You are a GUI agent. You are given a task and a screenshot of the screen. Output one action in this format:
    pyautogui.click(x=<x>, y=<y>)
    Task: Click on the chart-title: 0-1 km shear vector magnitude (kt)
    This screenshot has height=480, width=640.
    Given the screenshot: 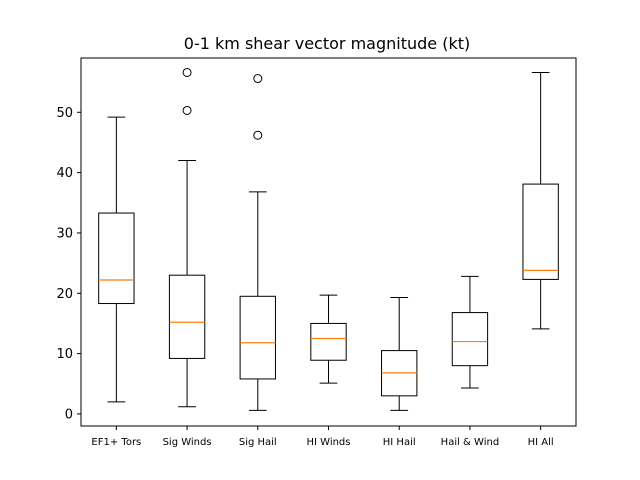 What is the action you would take?
    pyautogui.click(x=327, y=43)
    